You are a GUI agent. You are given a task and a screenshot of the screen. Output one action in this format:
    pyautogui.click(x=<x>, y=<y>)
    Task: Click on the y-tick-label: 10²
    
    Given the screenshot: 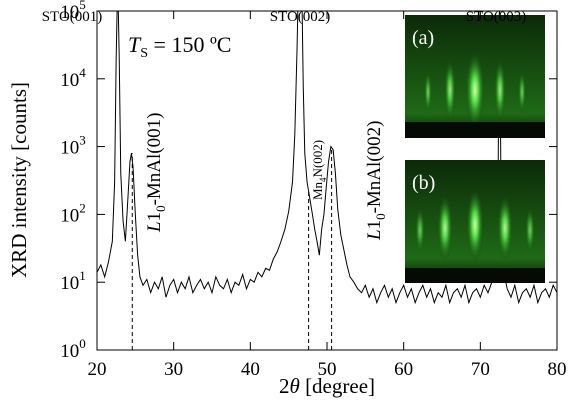 What is the action you would take?
    pyautogui.click(x=73, y=213)
    